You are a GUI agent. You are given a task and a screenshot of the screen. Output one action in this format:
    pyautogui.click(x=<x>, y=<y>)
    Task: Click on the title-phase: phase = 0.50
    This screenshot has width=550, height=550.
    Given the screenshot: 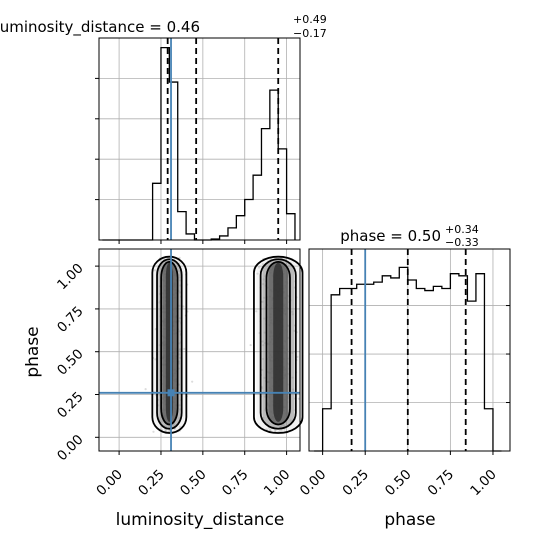 What is the action you would take?
    pyautogui.click(x=390, y=236)
    